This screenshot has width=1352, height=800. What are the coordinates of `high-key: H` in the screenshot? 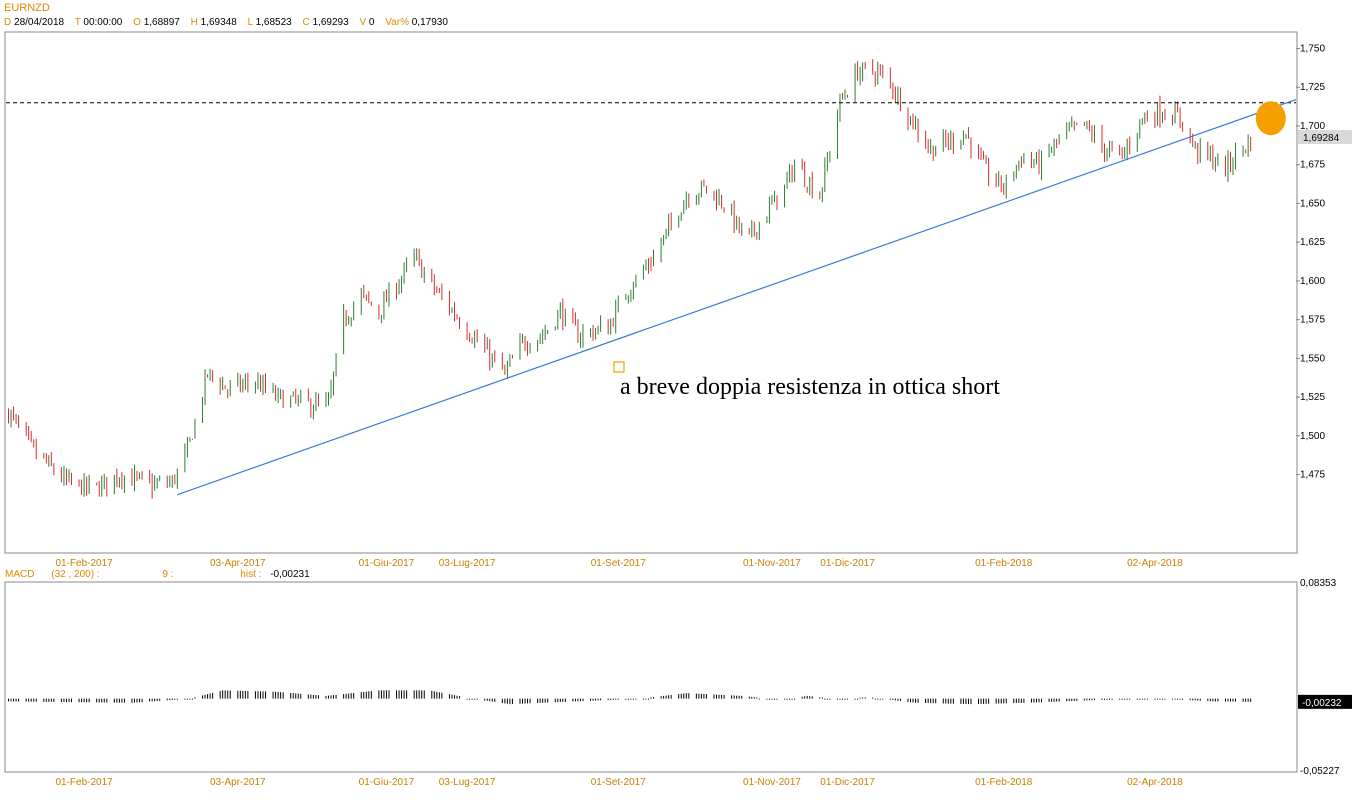 It's located at (194, 22).